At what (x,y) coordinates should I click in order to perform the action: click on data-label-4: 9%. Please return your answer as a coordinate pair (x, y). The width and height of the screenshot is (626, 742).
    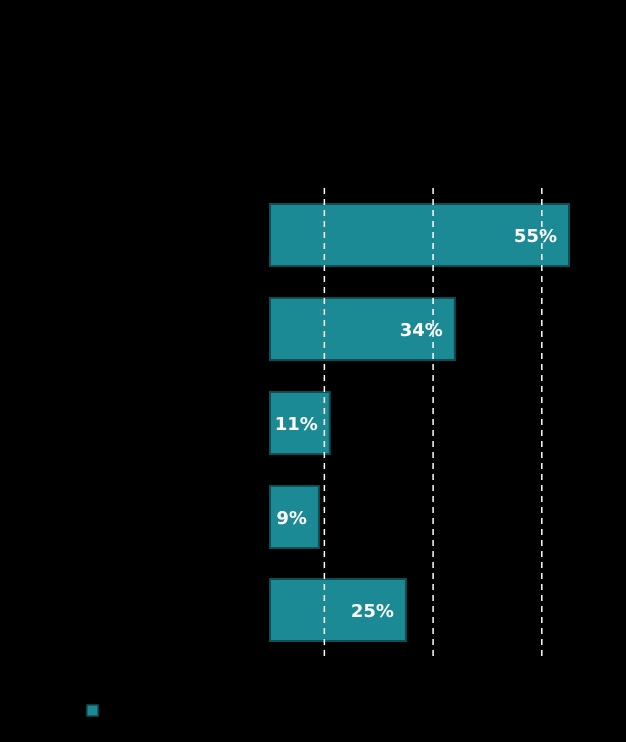
    Looking at the image, I should click on (291, 518).